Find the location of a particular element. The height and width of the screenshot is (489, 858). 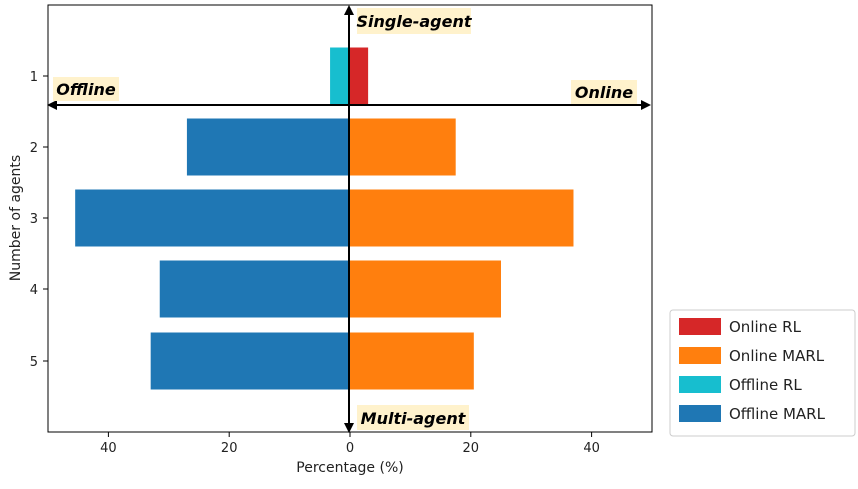

y-tick-label: 2 is located at coordinates (34, 148).